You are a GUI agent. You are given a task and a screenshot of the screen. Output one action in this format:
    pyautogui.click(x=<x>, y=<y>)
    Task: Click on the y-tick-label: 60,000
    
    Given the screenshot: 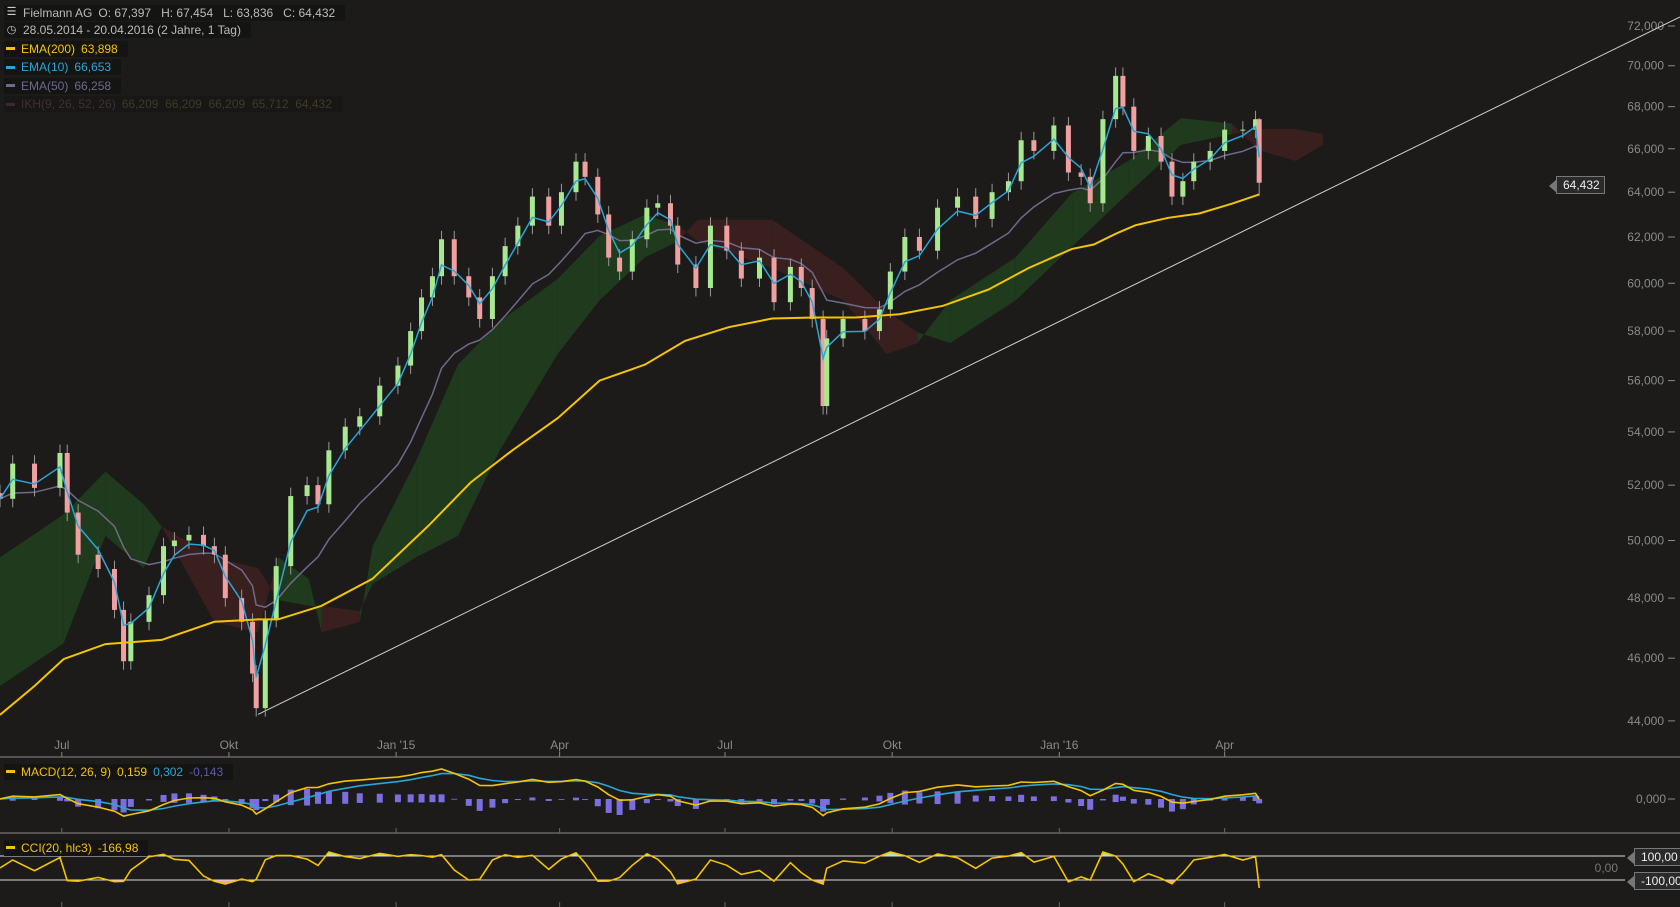 What is the action you would take?
    pyautogui.click(x=1645, y=283)
    